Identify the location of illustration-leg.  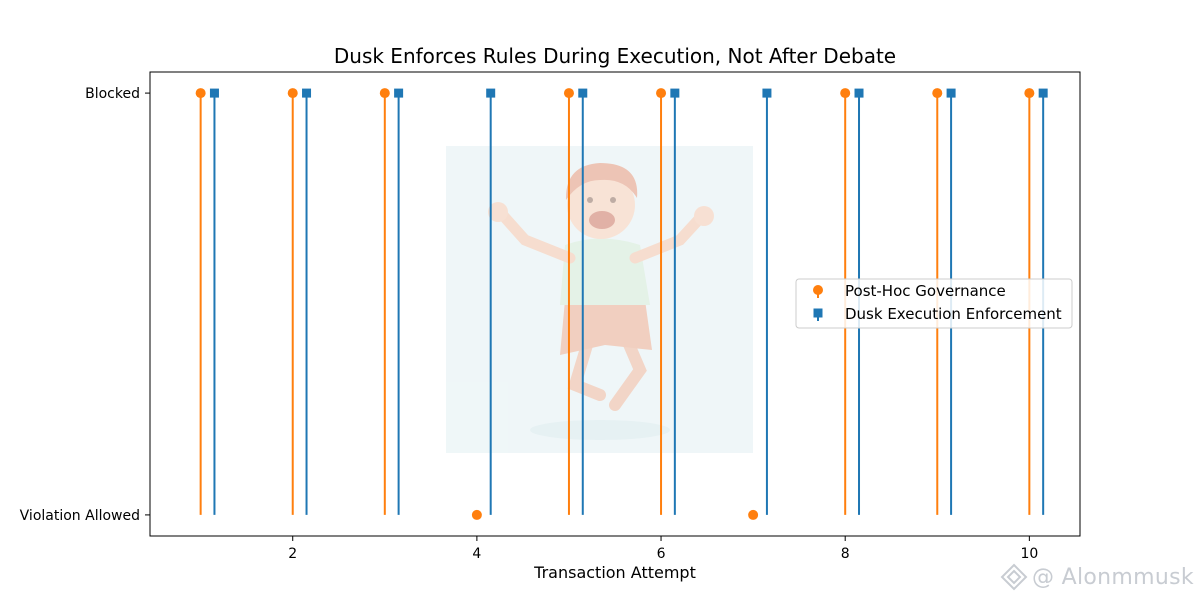
(586, 365).